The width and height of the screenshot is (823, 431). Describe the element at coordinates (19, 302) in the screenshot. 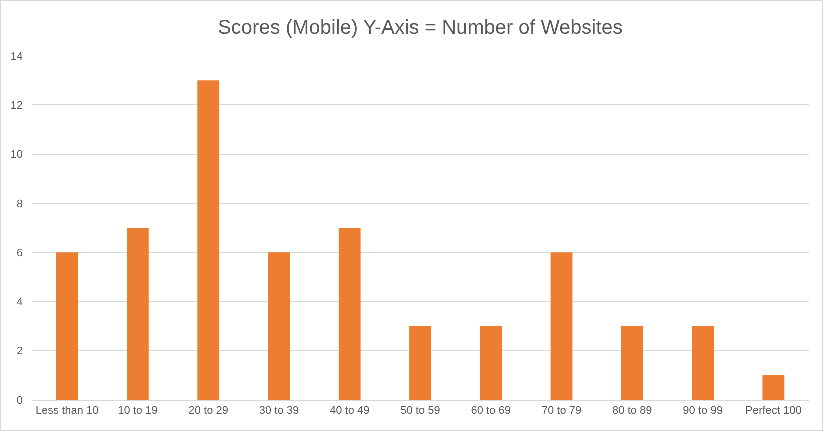

I see `y-tick-label: 4` at that location.